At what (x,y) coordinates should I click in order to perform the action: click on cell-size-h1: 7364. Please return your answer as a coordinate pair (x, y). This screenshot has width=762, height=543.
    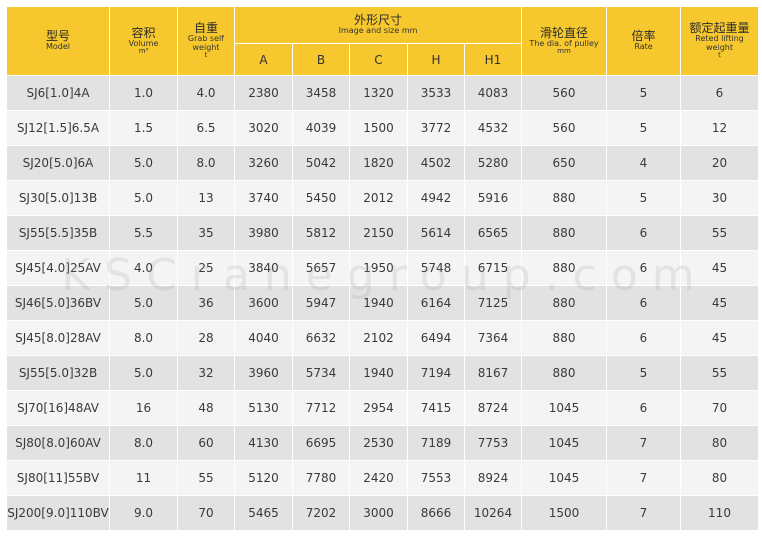
    Looking at the image, I should click on (493, 338).